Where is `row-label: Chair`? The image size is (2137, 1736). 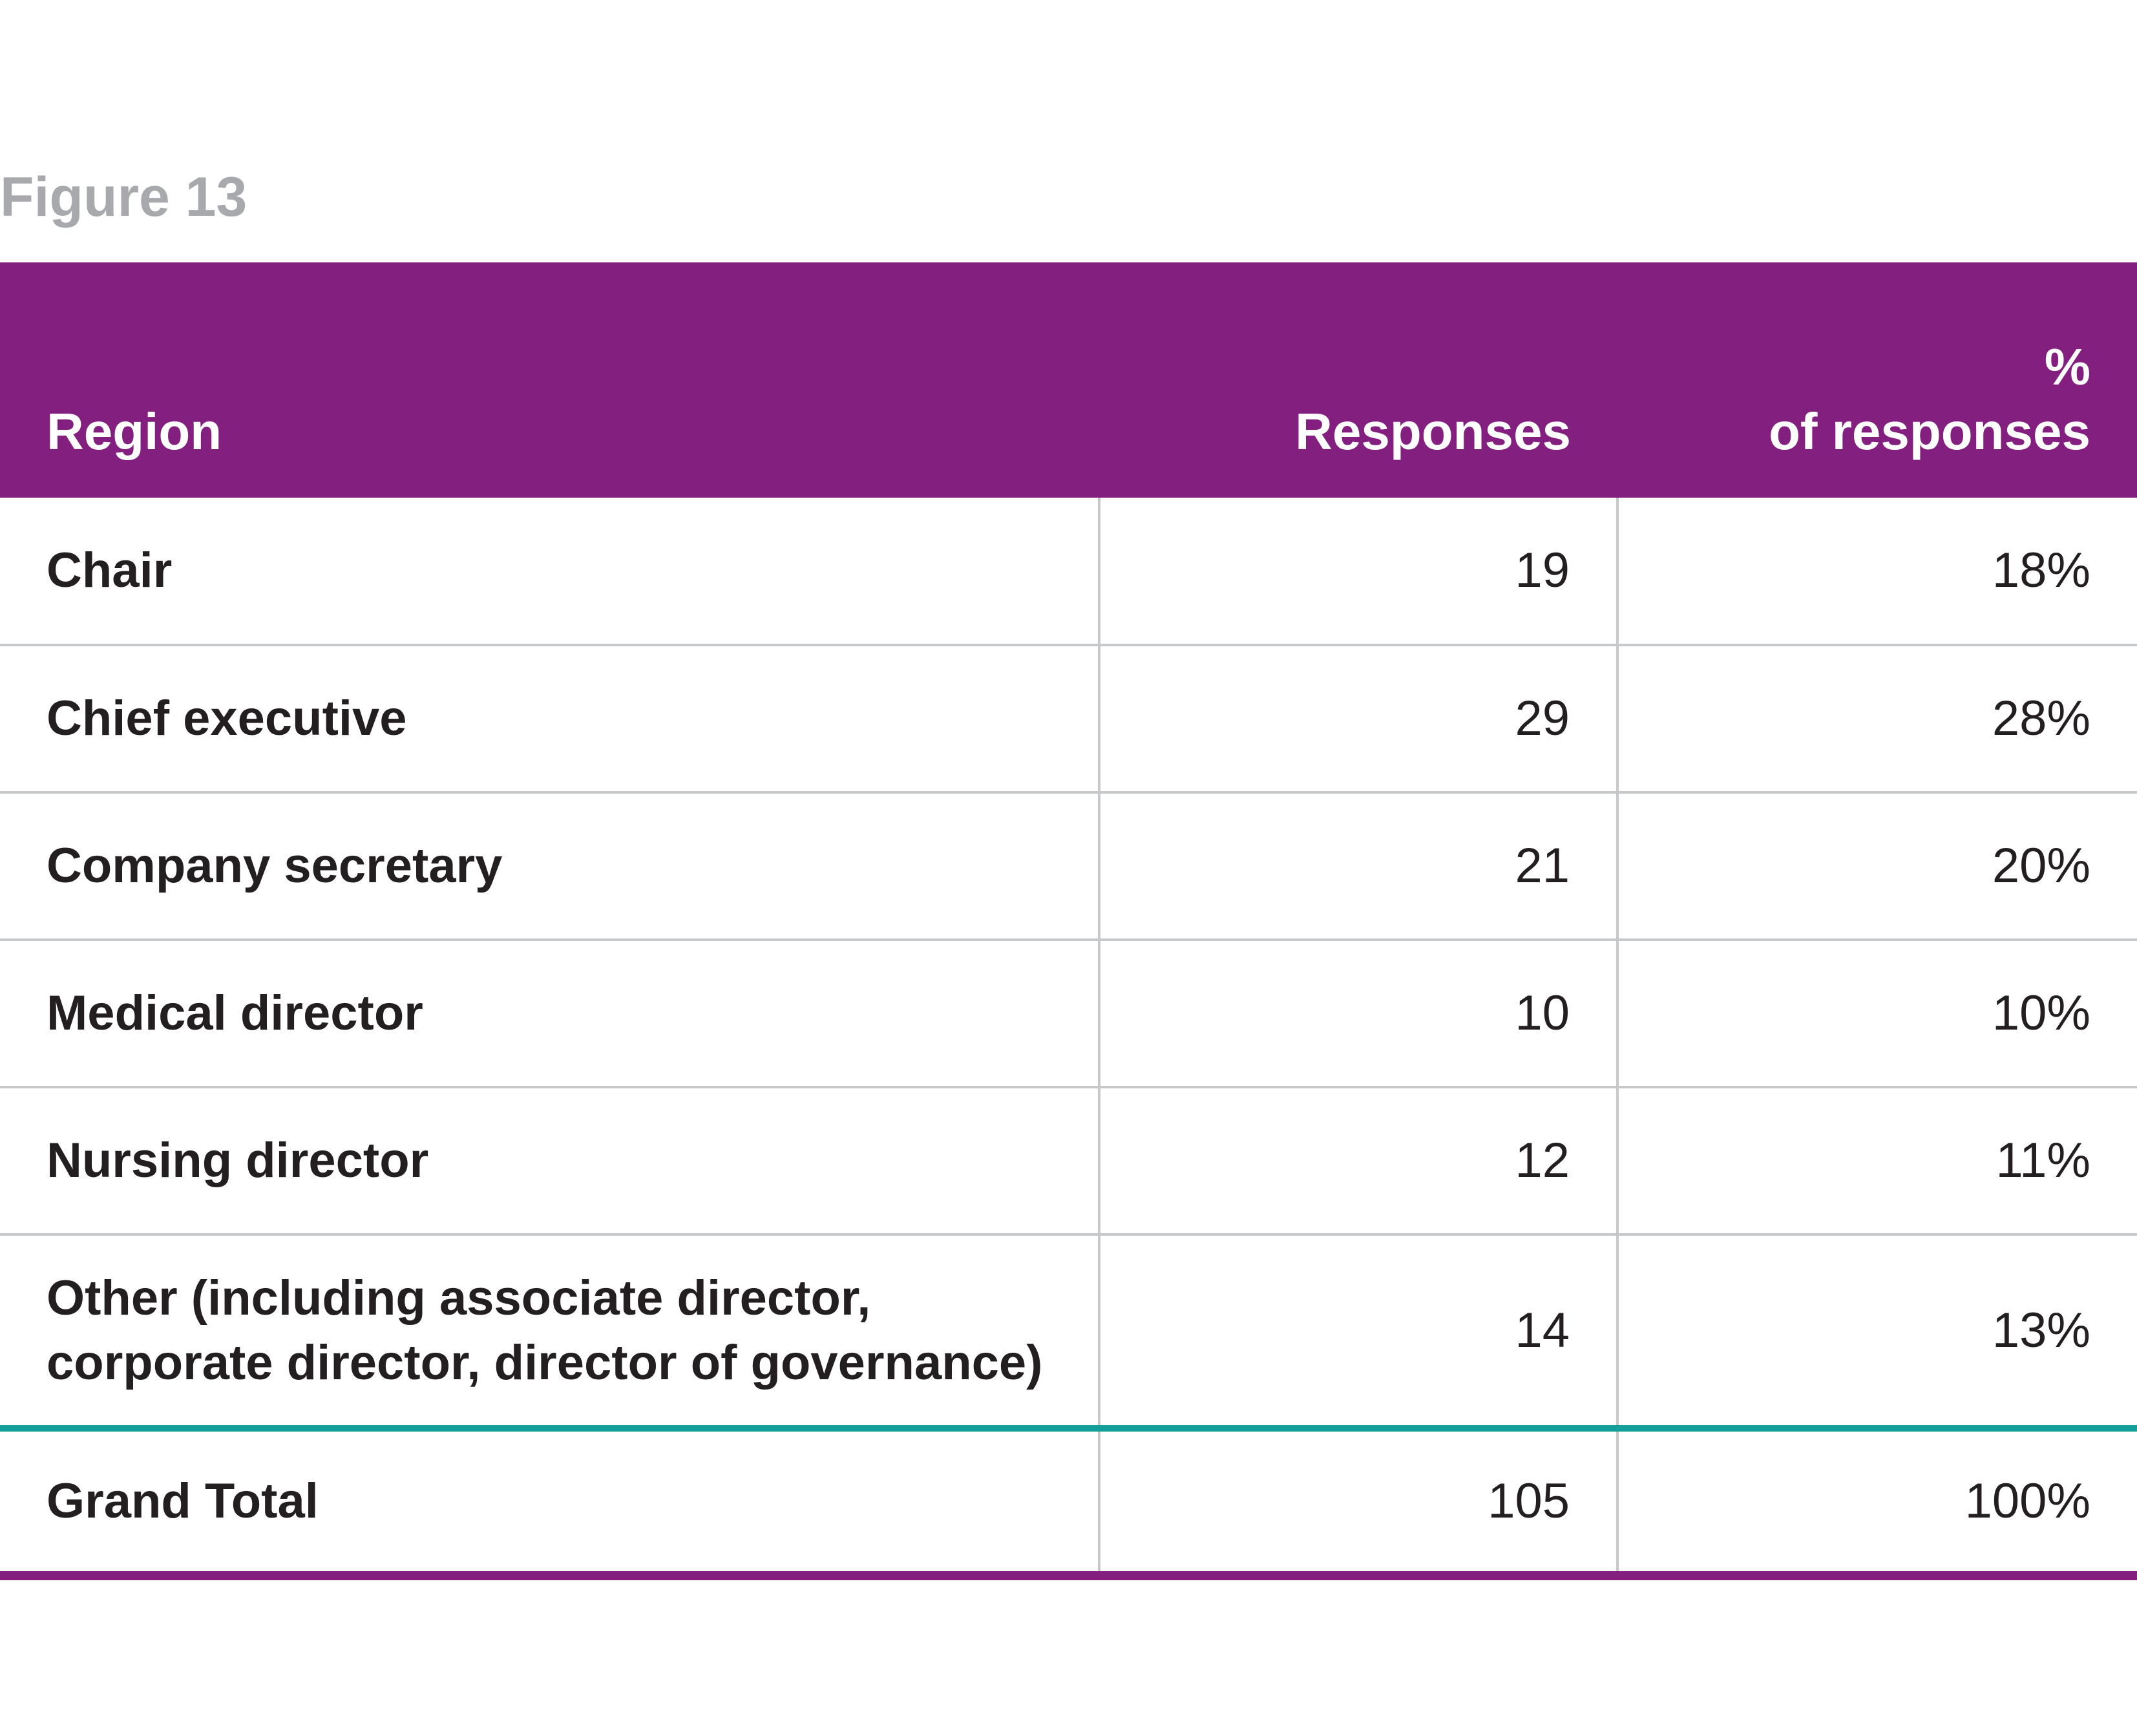
row-label: Chair is located at coordinates (549, 572).